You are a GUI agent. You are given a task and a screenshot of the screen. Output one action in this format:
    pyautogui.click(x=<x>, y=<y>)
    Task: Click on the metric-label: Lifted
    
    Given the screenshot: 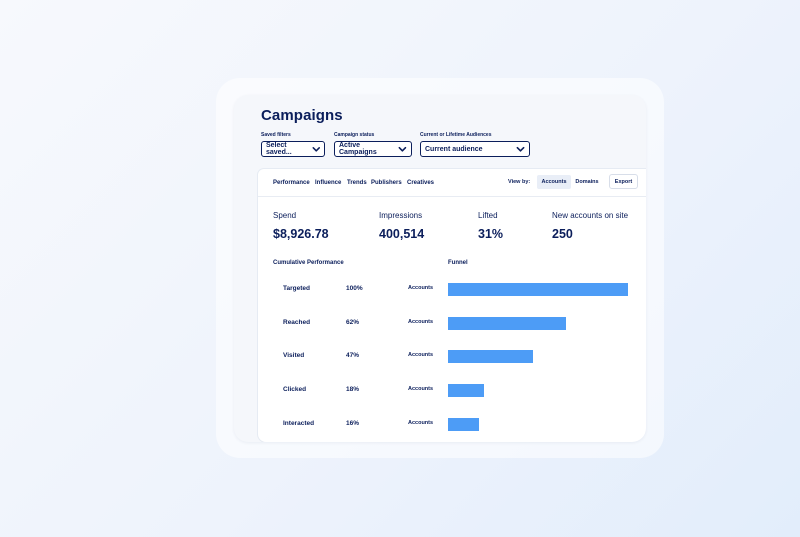 What is the action you would take?
    pyautogui.click(x=488, y=215)
    